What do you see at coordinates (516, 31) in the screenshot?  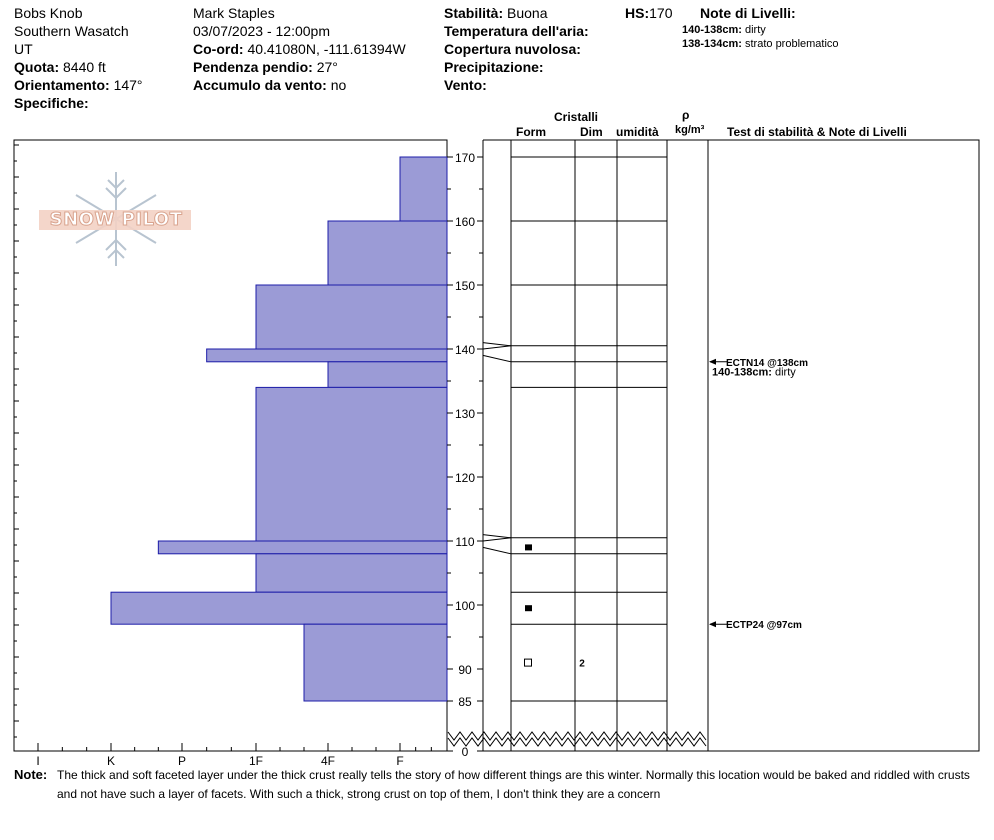 I see `air-temp-label: Temperatura dell'aria:` at bounding box center [516, 31].